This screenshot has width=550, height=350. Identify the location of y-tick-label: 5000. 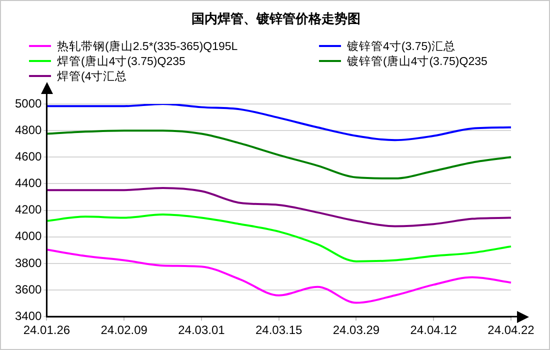
(28, 103).